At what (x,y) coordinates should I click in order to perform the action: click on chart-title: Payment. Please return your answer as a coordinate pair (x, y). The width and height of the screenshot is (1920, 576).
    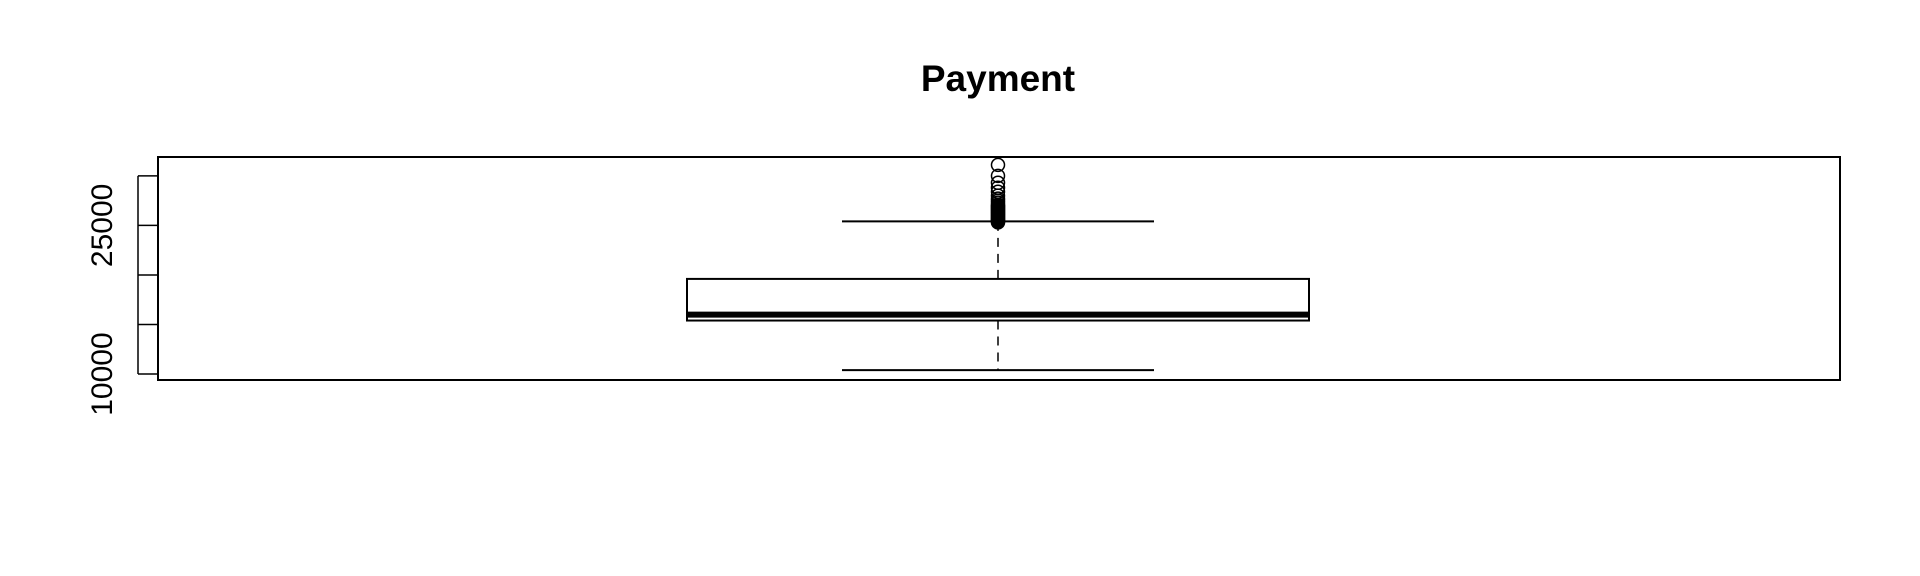
    Looking at the image, I should click on (998, 78).